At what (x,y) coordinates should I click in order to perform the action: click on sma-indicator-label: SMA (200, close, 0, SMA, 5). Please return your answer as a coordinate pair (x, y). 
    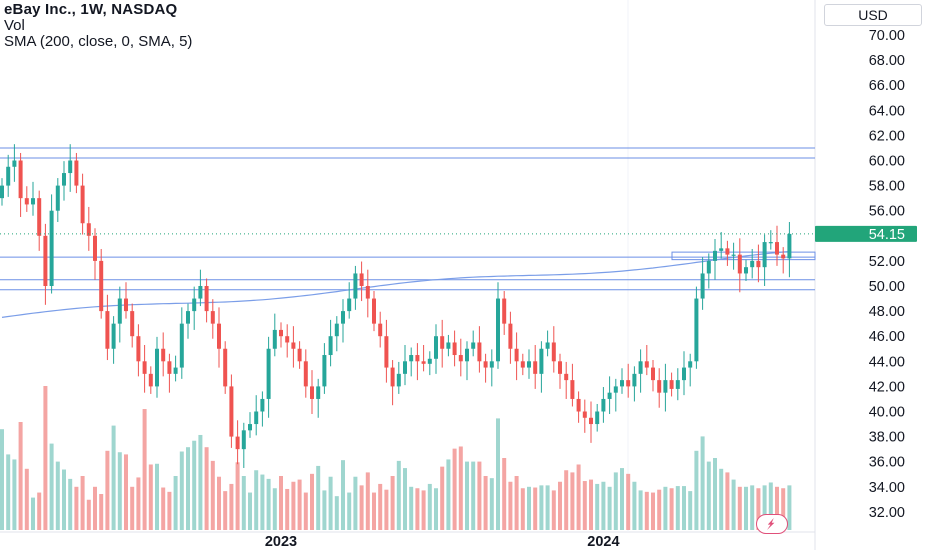
    Looking at the image, I should click on (98, 41).